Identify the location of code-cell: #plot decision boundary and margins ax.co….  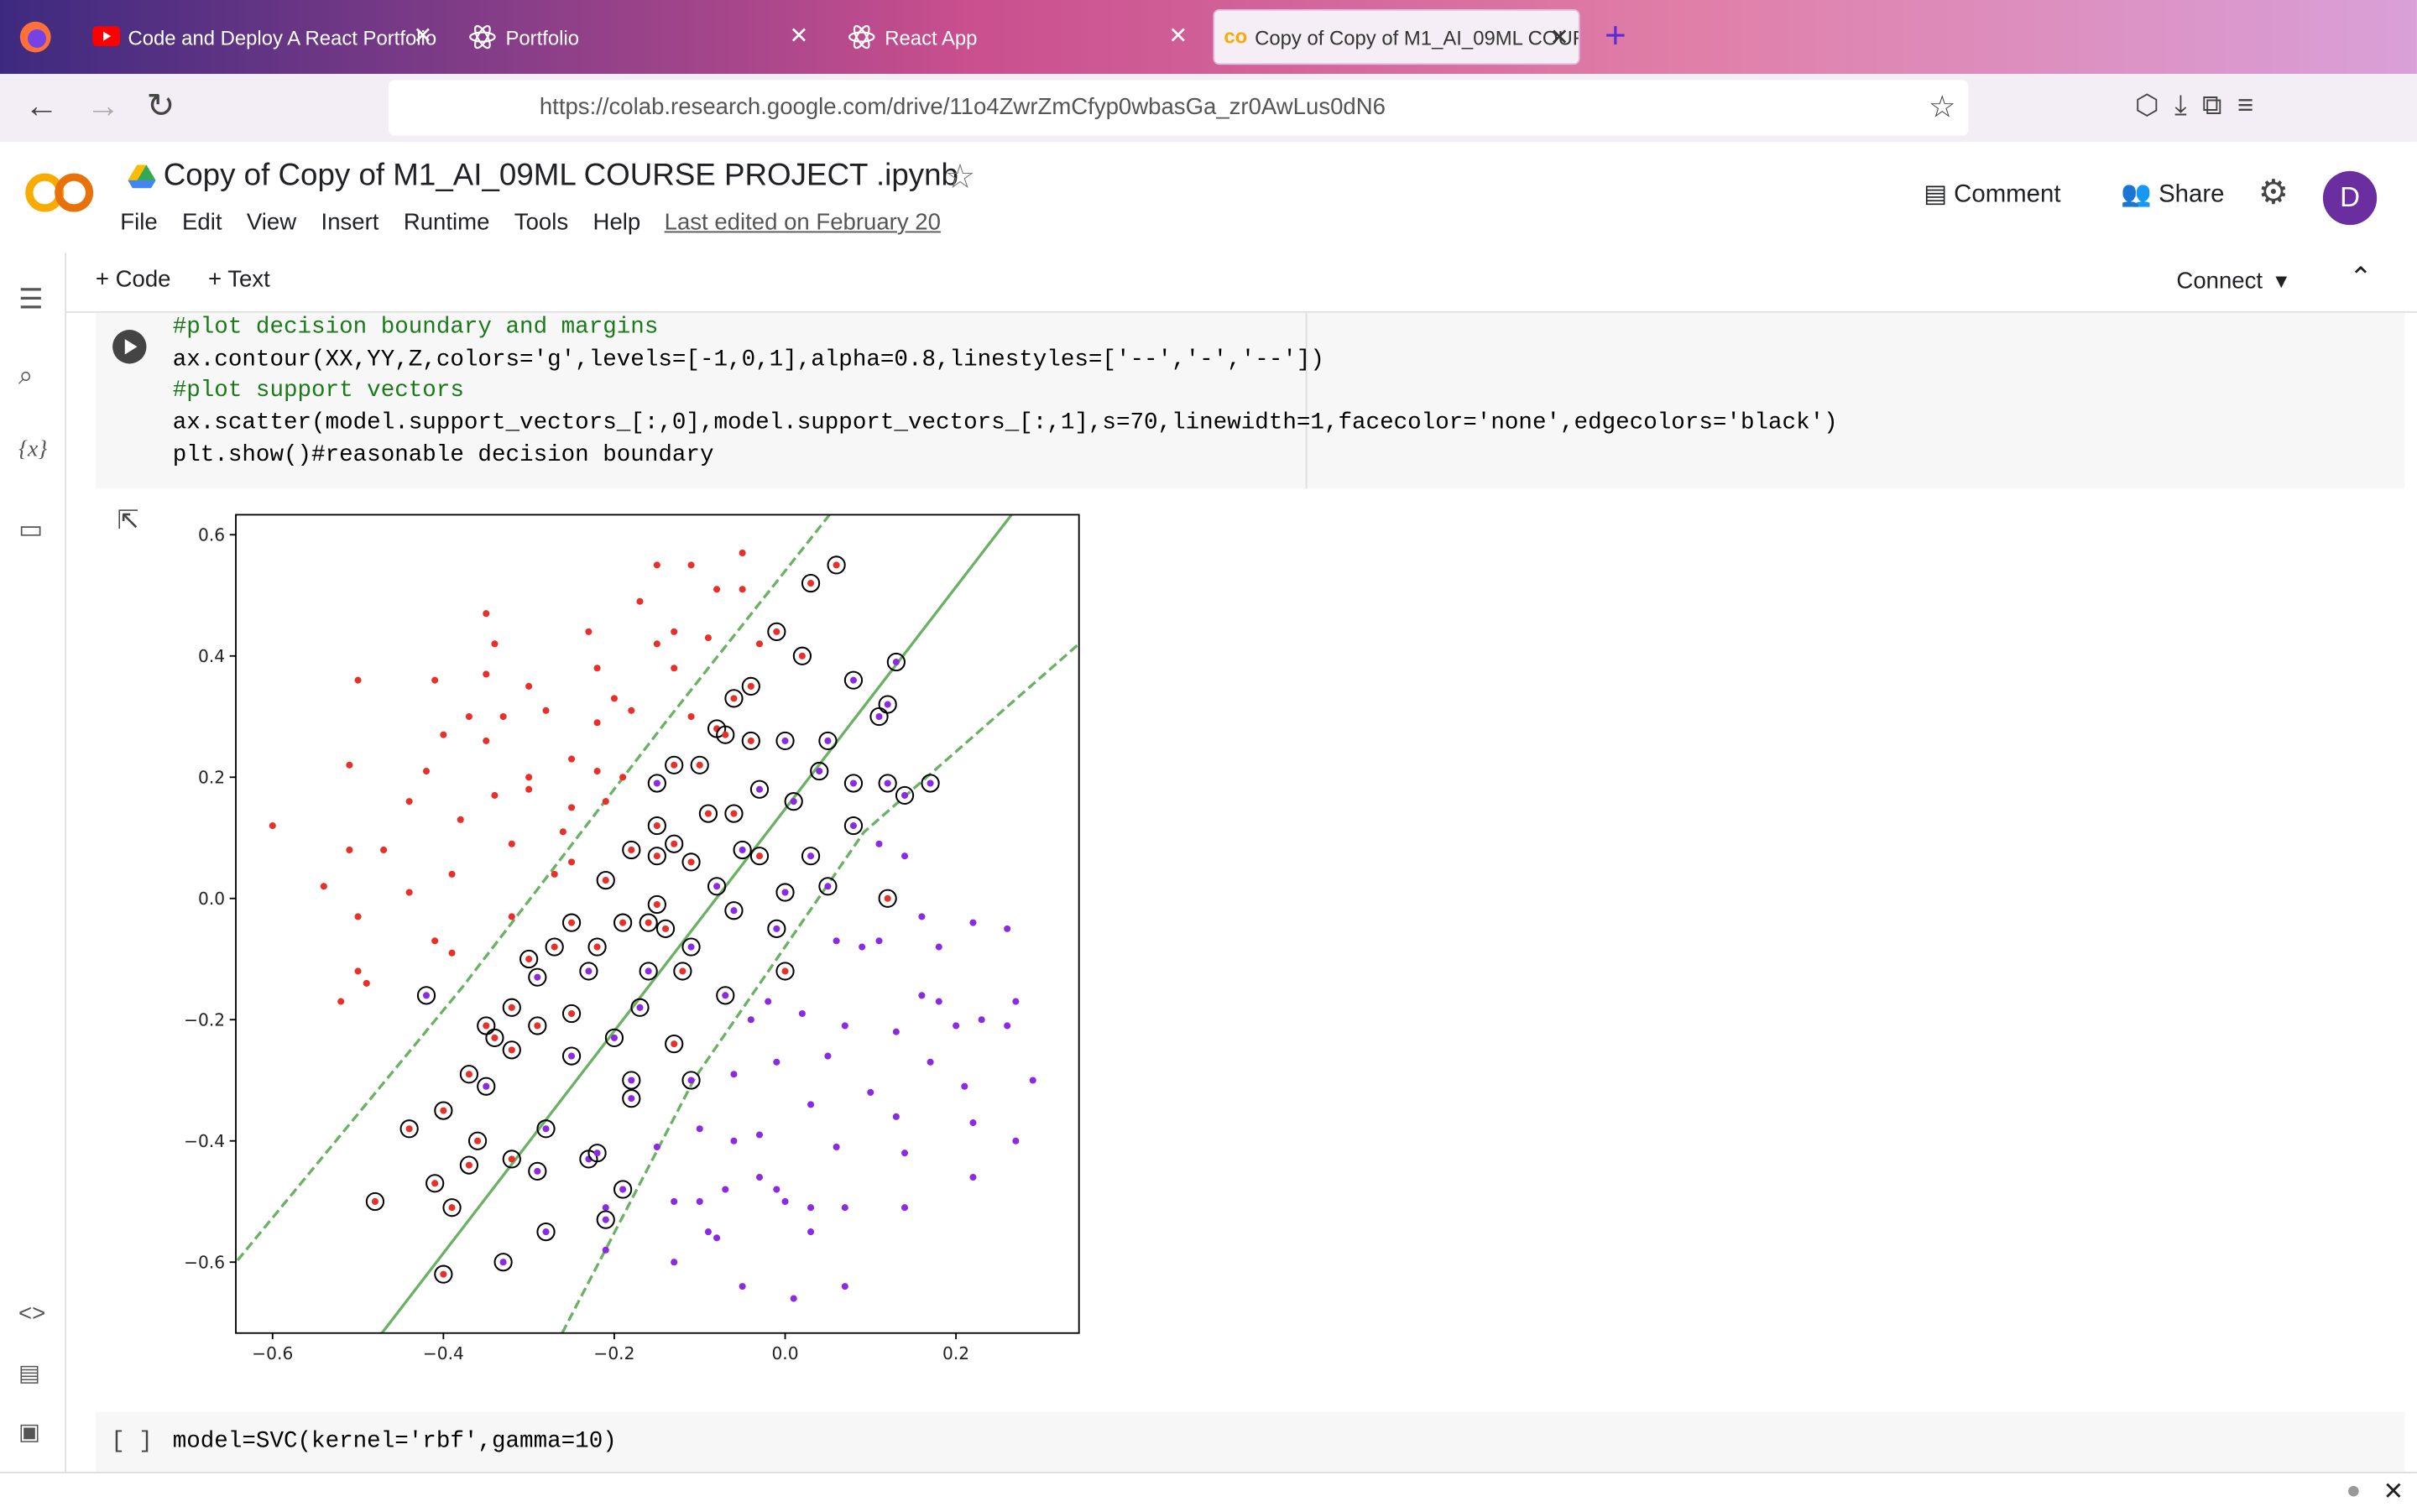
(1250, 400).